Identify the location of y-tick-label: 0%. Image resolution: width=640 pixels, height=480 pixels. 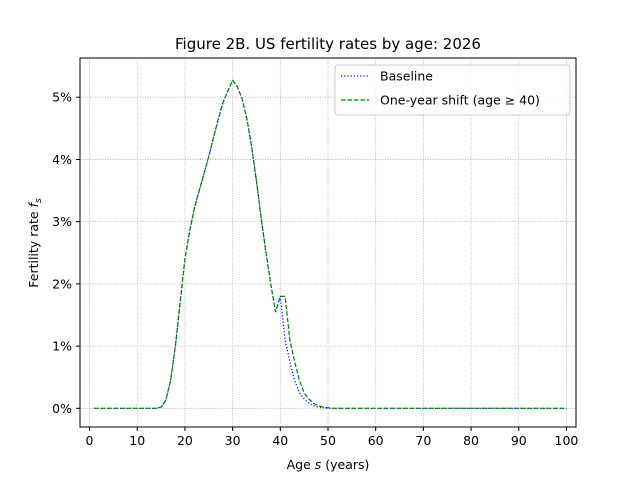
(62, 408).